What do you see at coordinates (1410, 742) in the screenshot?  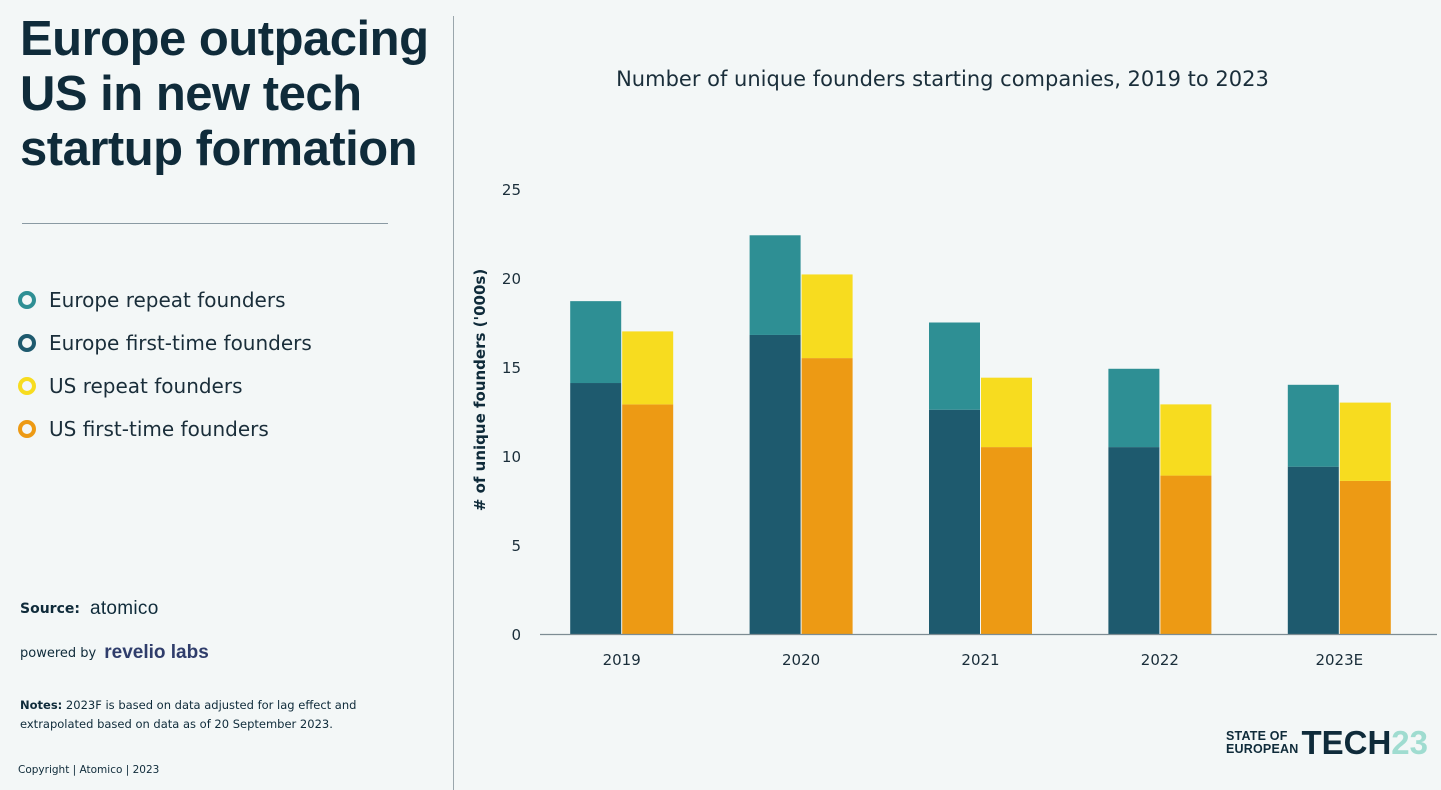 I see `brand-number: 23` at bounding box center [1410, 742].